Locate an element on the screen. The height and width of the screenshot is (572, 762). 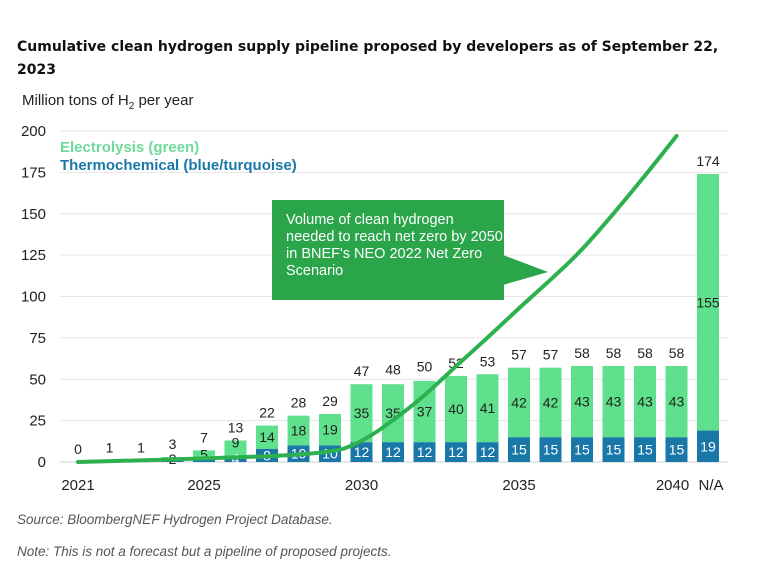
label-electrolysis: 19 is located at coordinates (330, 430).